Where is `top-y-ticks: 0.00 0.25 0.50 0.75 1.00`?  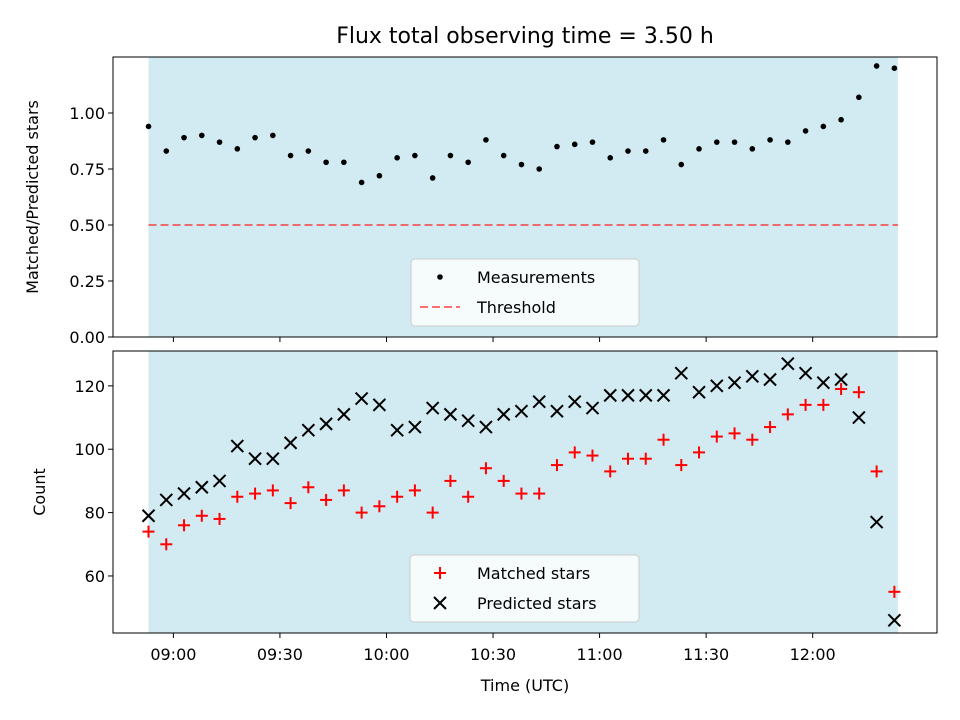
top-y-ticks: 0.00 0.25 0.50 0.75 1.00 is located at coordinates (91, 225).